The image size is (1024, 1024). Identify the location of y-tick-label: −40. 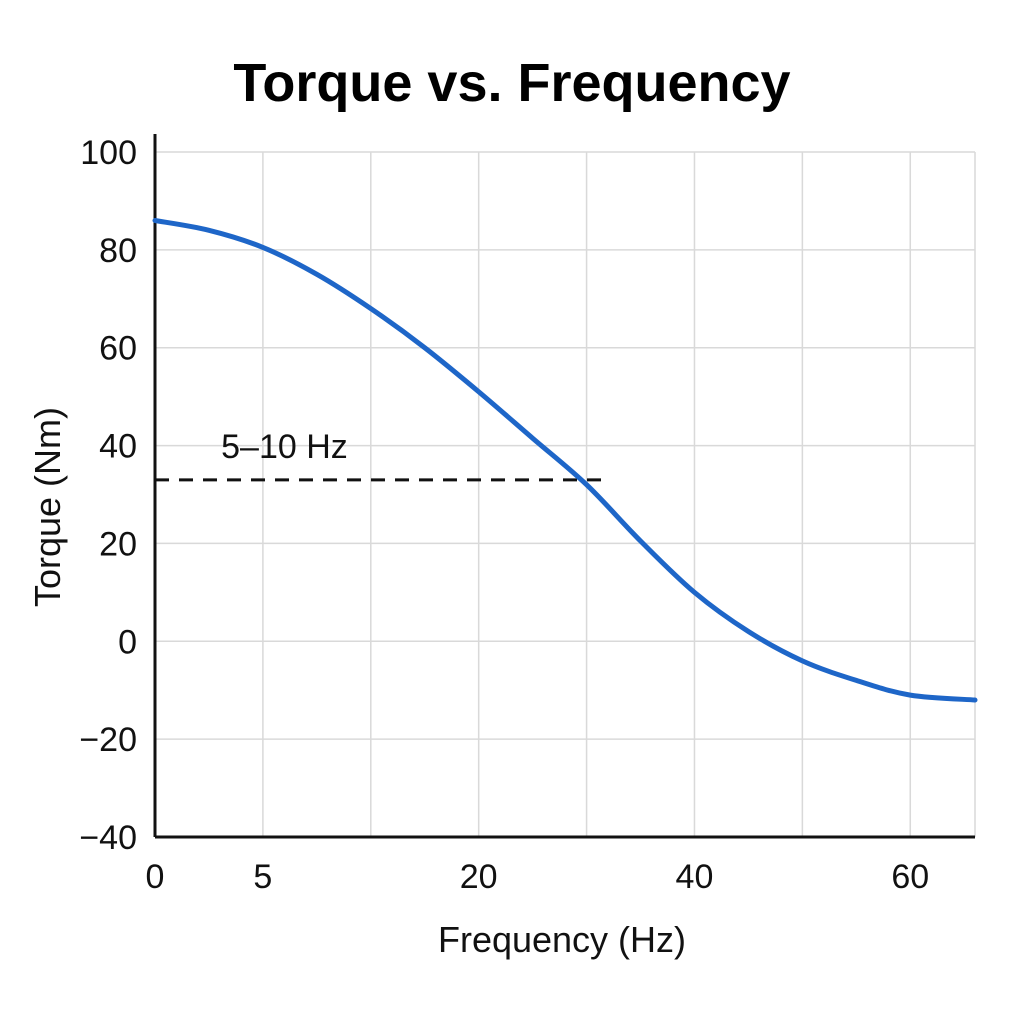
(108, 838).